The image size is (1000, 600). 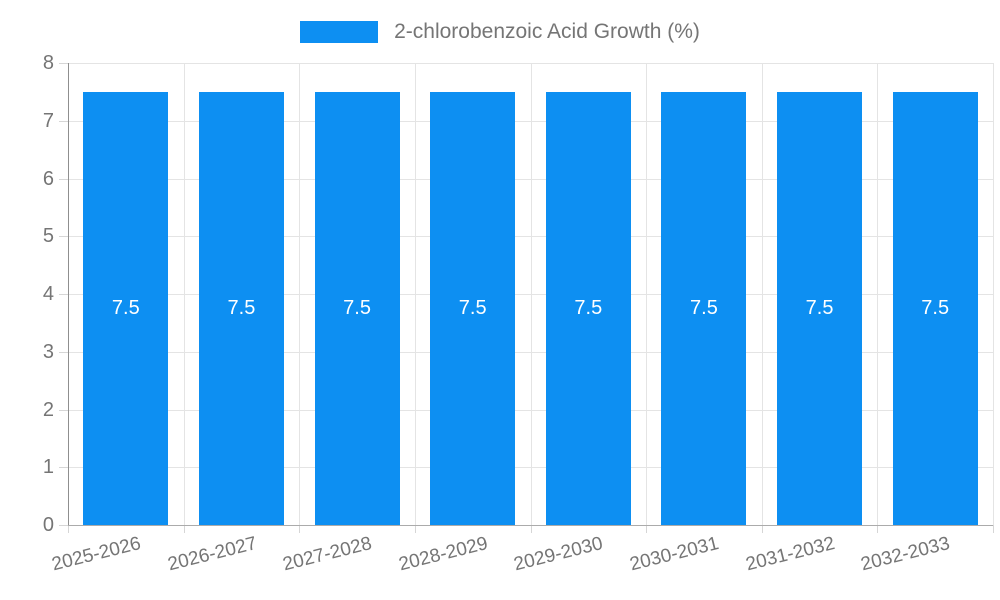 I want to click on y-tick-label: 4, so click(x=48, y=294).